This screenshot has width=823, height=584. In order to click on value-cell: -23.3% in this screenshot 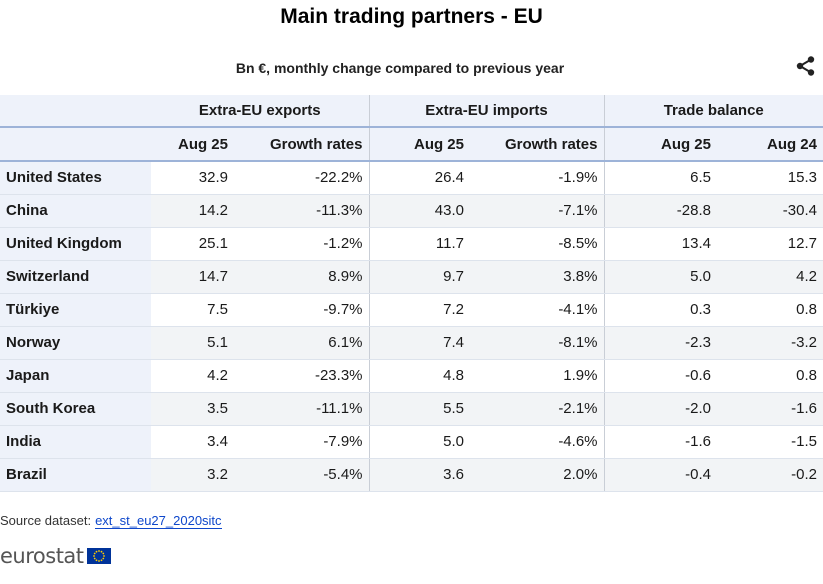, I will do `click(301, 376)`.